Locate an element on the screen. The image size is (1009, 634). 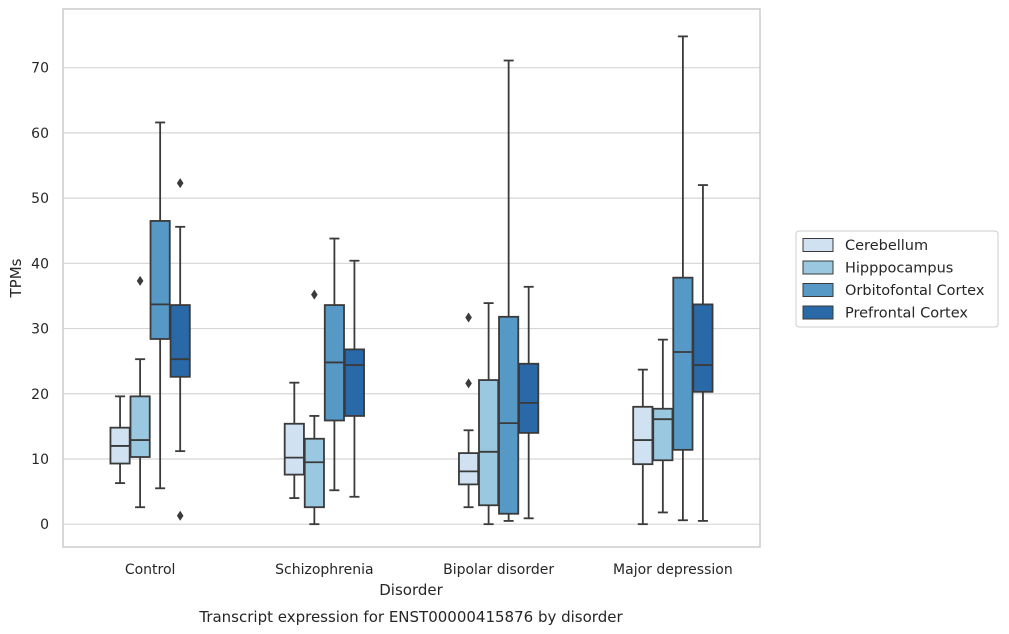
y-tick-label: 40 is located at coordinates (40, 264).